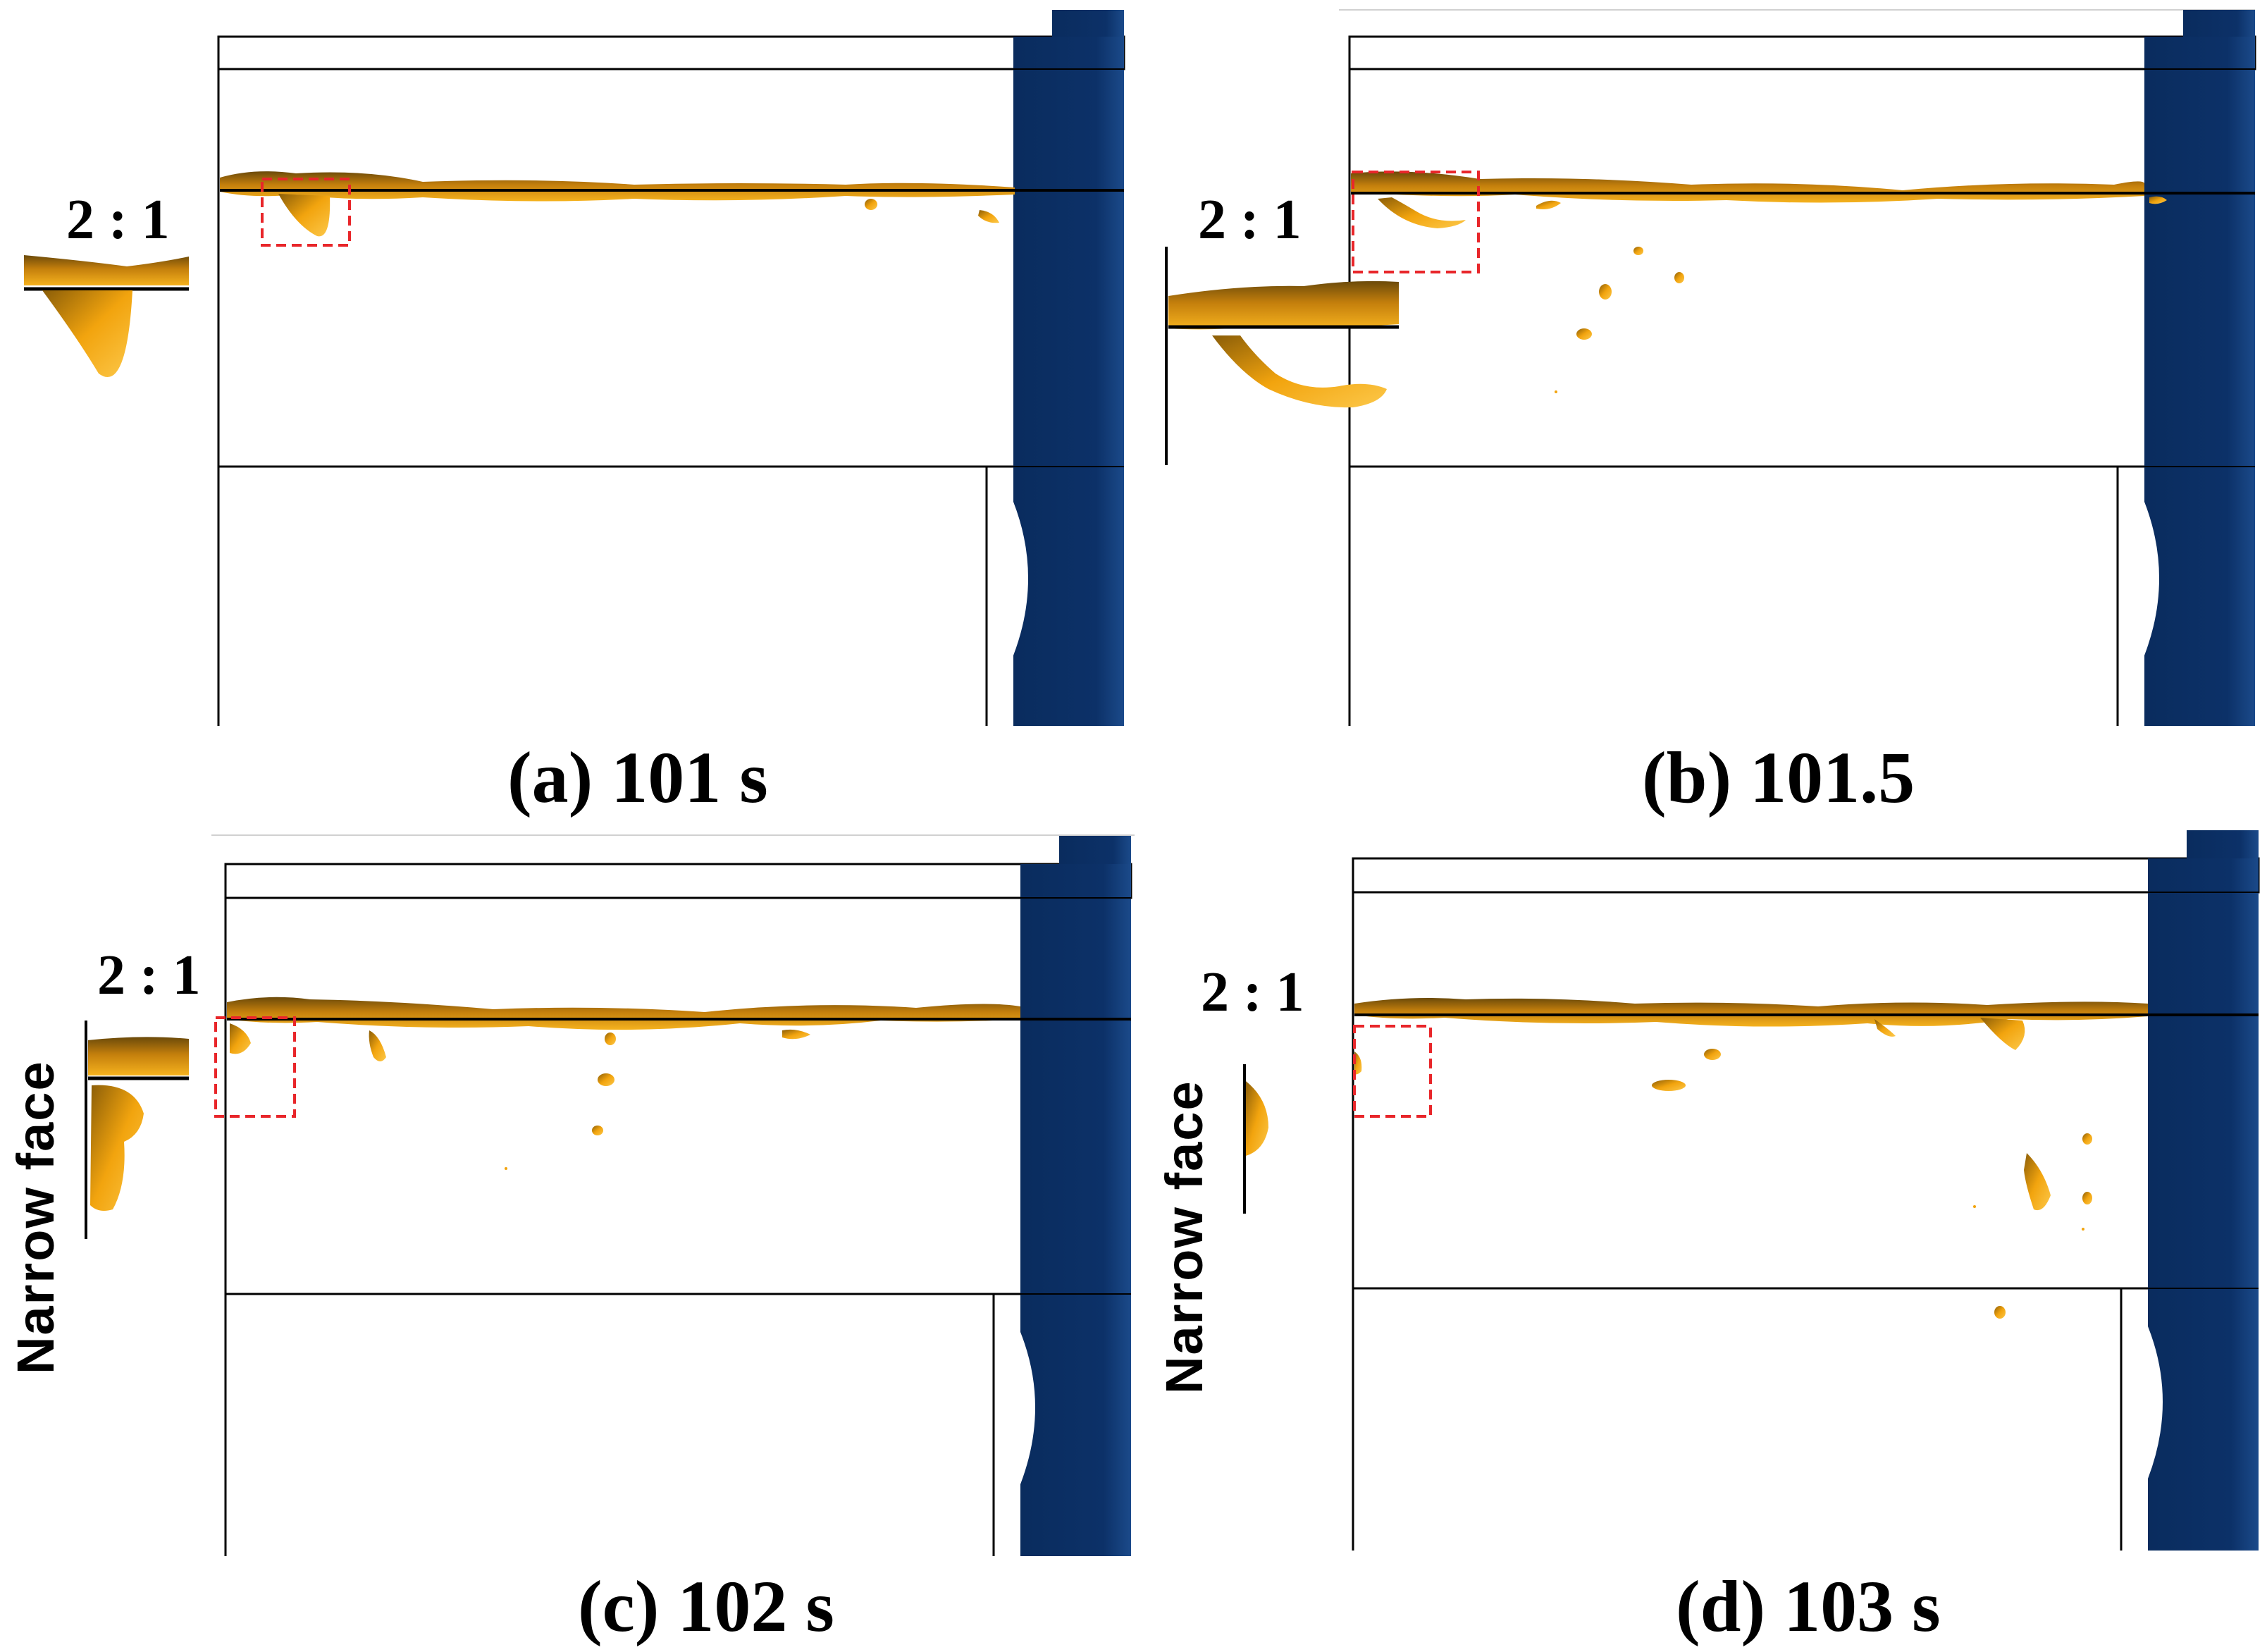 Image resolution: width=2267 pixels, height=1652 pixels. Describe the element at coordinates (1808, 1607) in the screenshot. I see `panel-caption: (d) 103 s` at that location.